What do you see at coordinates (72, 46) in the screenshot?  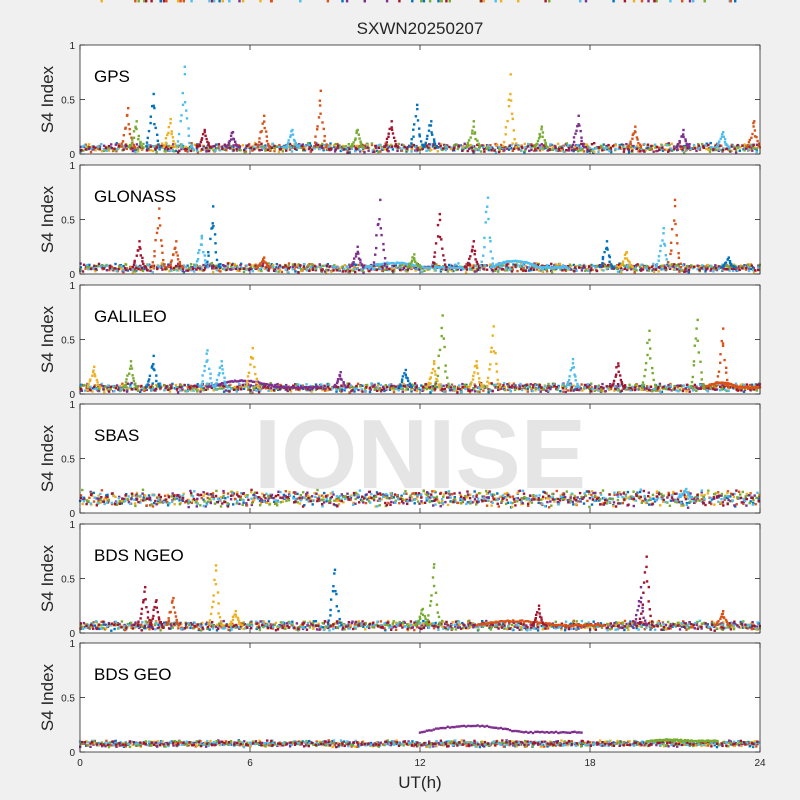 I see `y-tick-label: 1` at bounding box center [72, 46].